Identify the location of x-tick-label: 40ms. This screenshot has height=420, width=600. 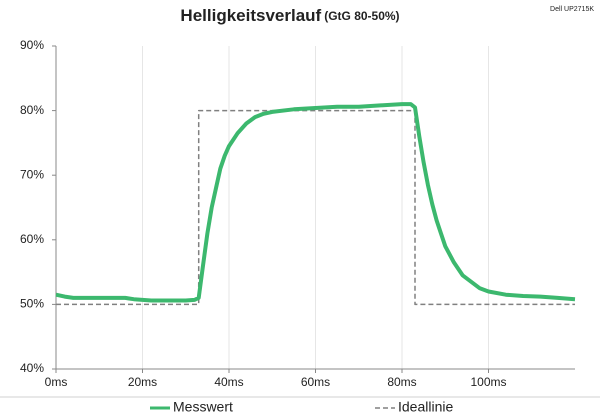
(228, 382).